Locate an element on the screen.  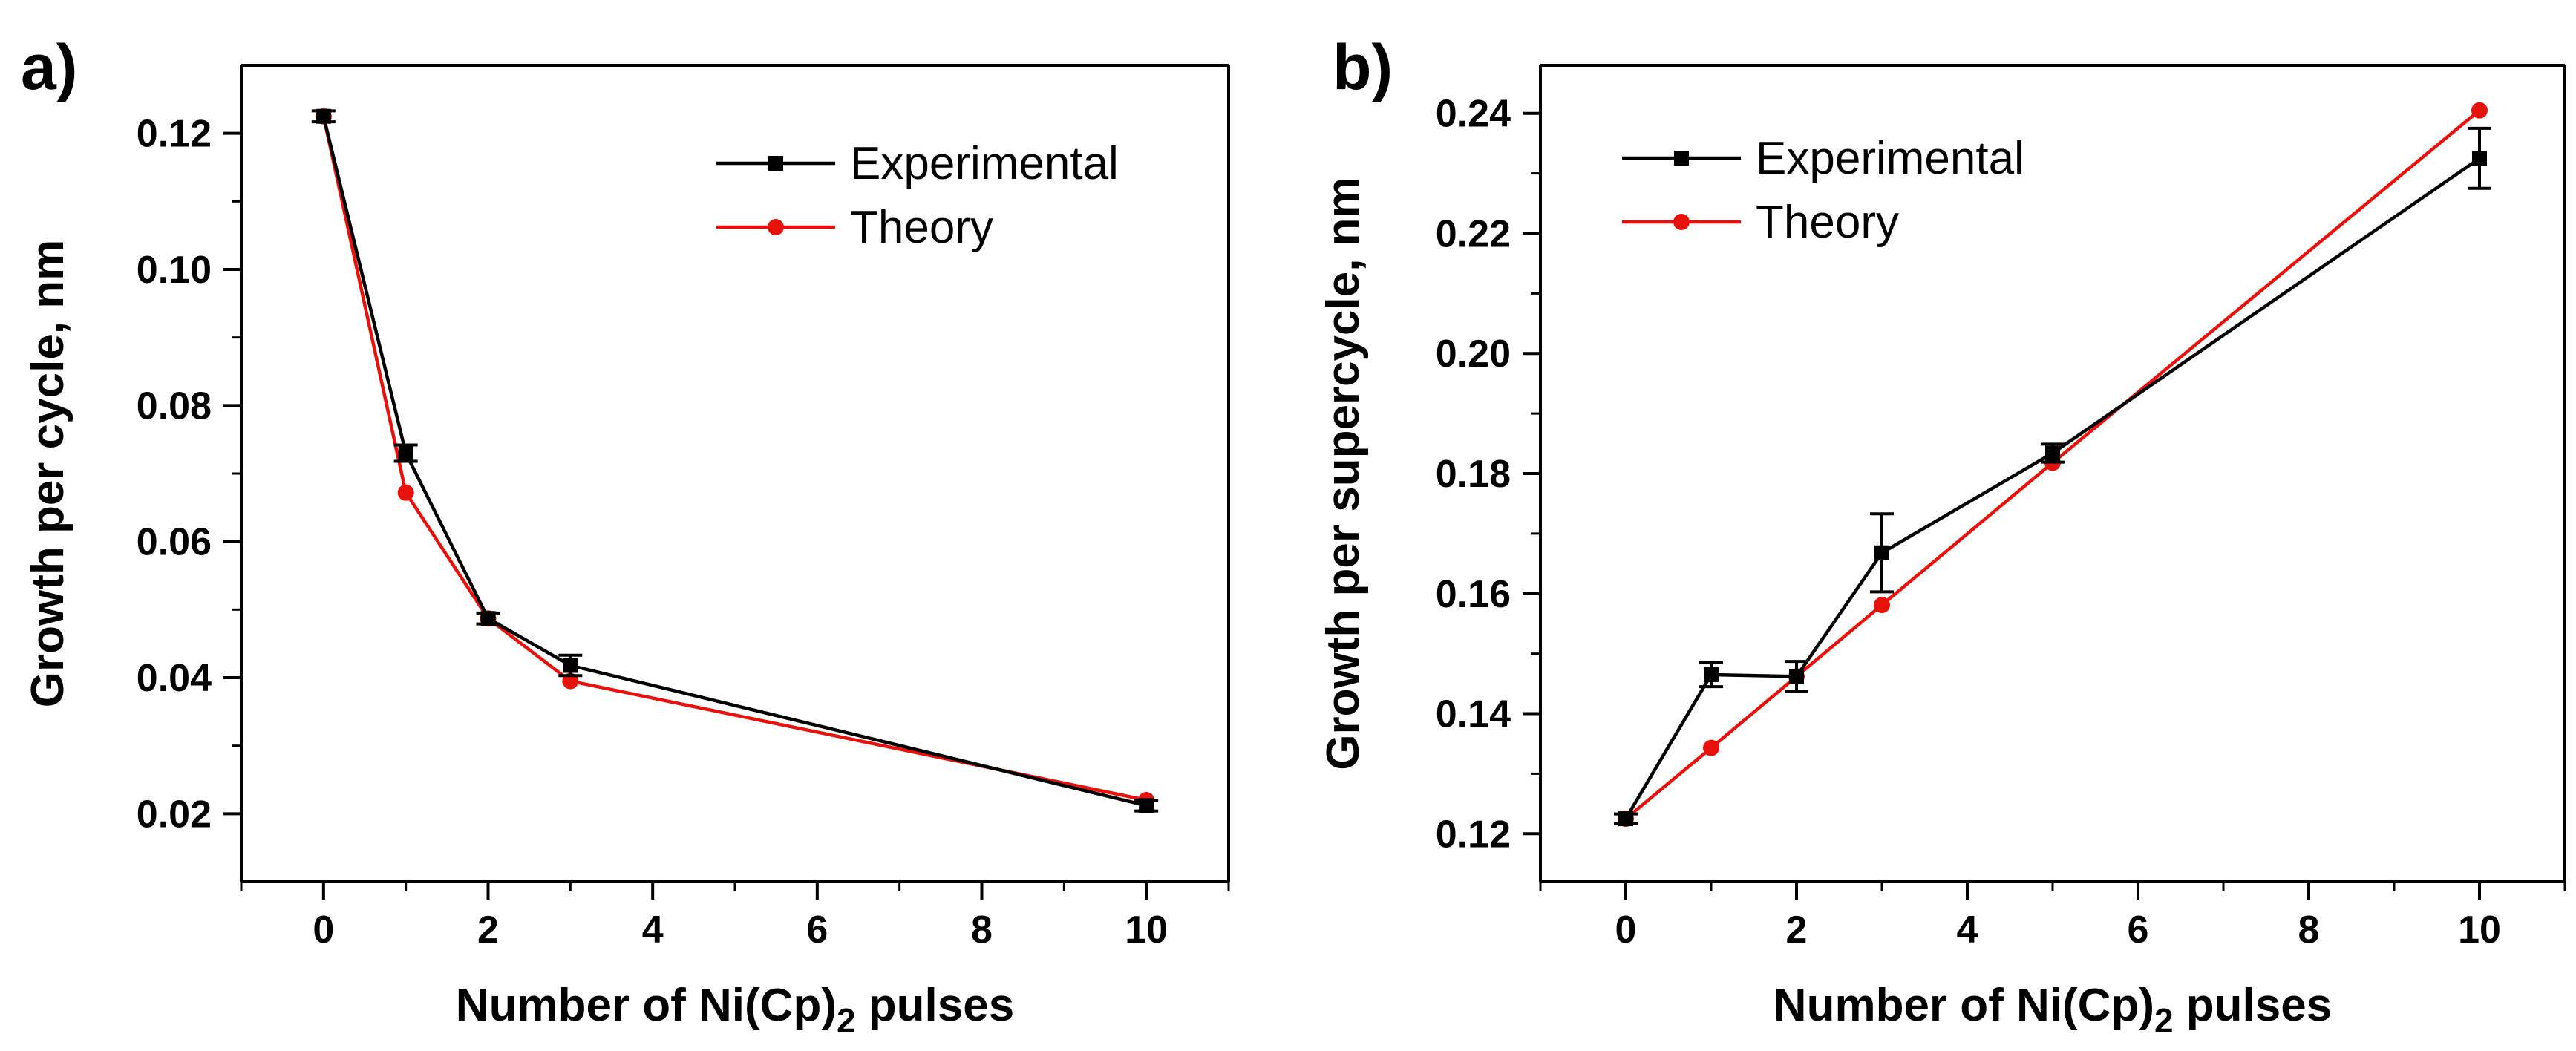
panel-a-theory-point is located at coordinates (405, 492).